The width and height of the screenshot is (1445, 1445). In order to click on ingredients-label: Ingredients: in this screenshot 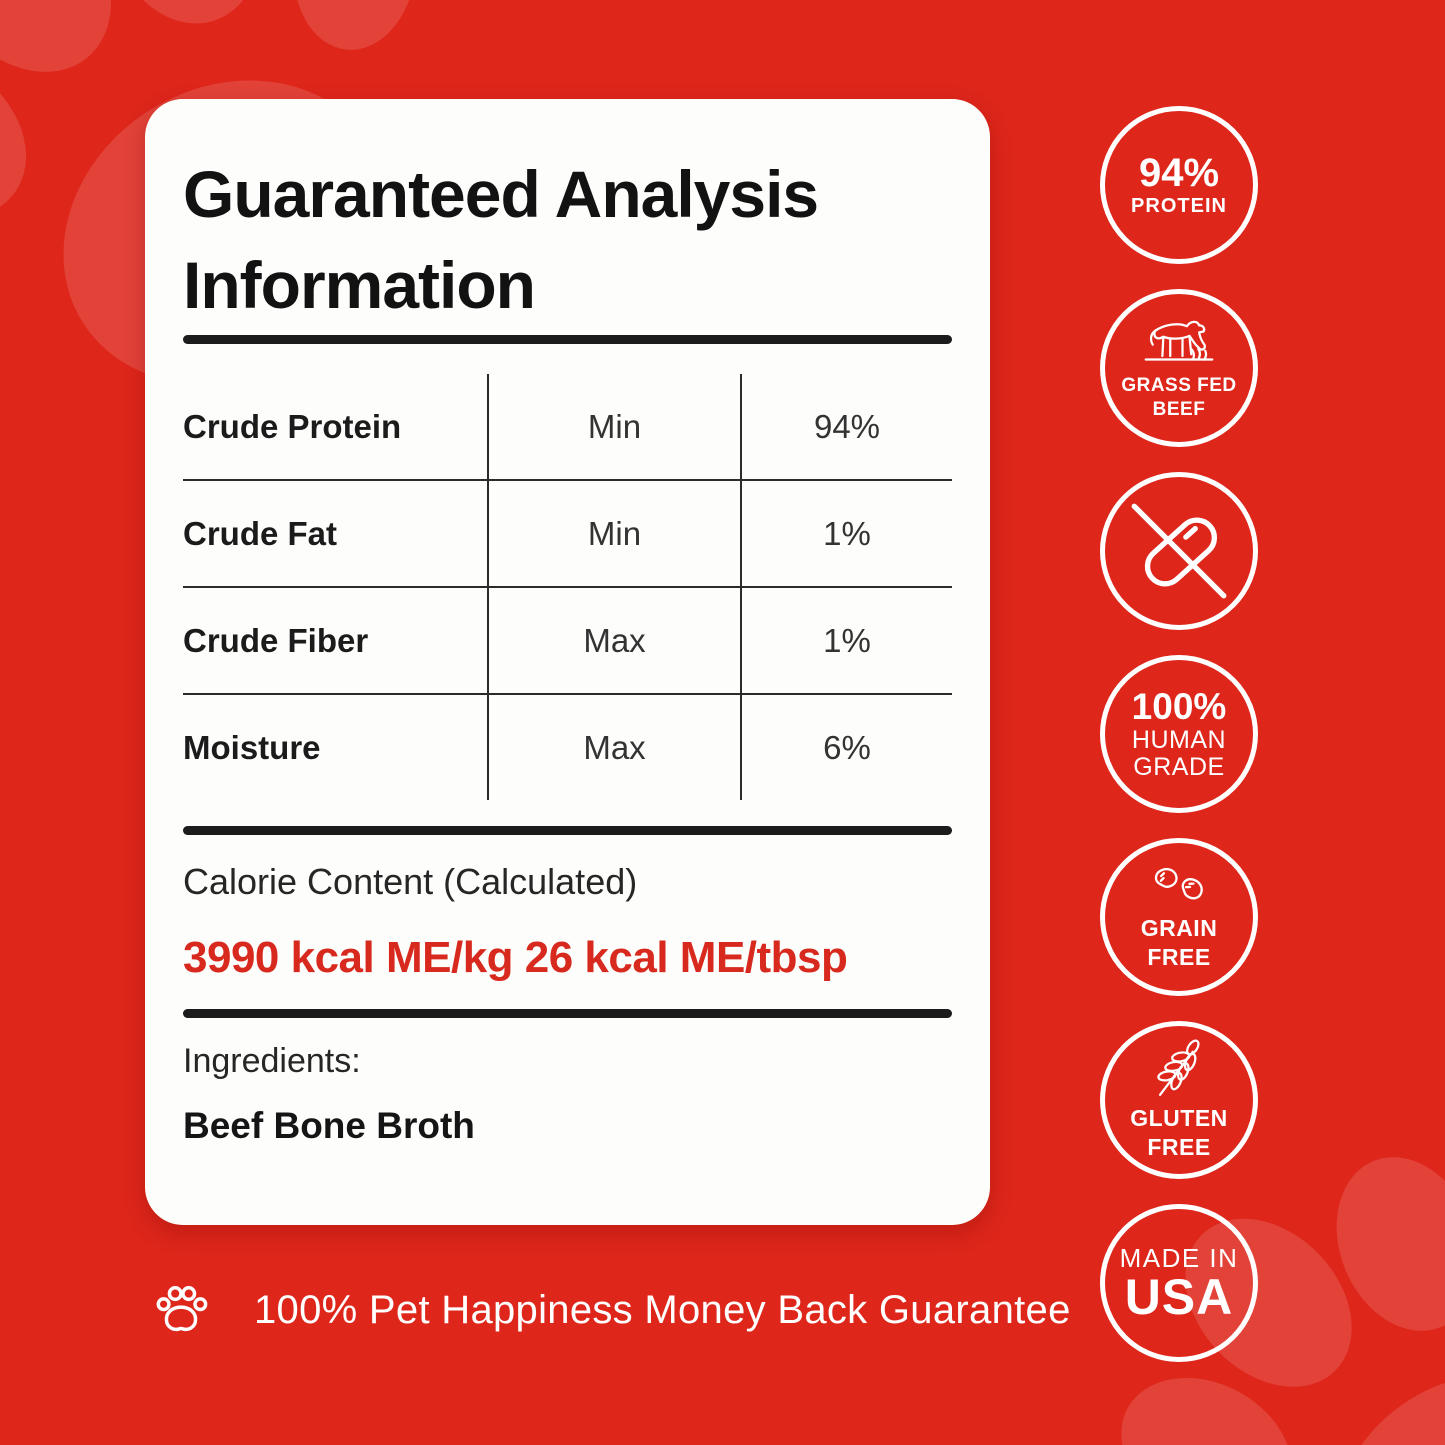, I will do `click(272, 1061)`.